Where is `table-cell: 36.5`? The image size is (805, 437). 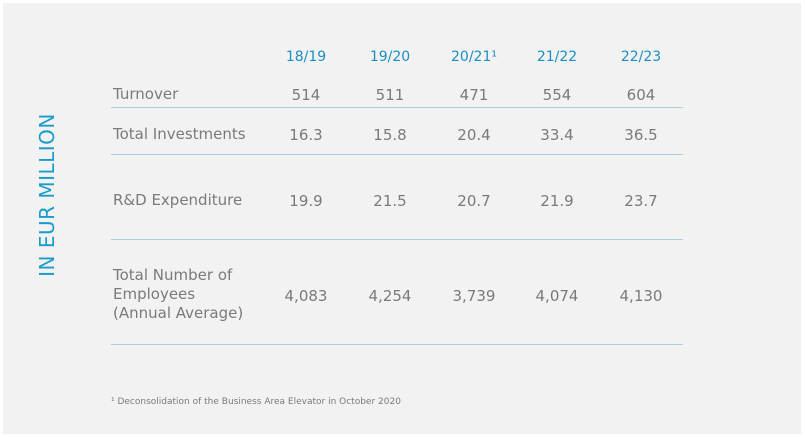
table-cell: 36.5 is located at coordinates (641, 135).